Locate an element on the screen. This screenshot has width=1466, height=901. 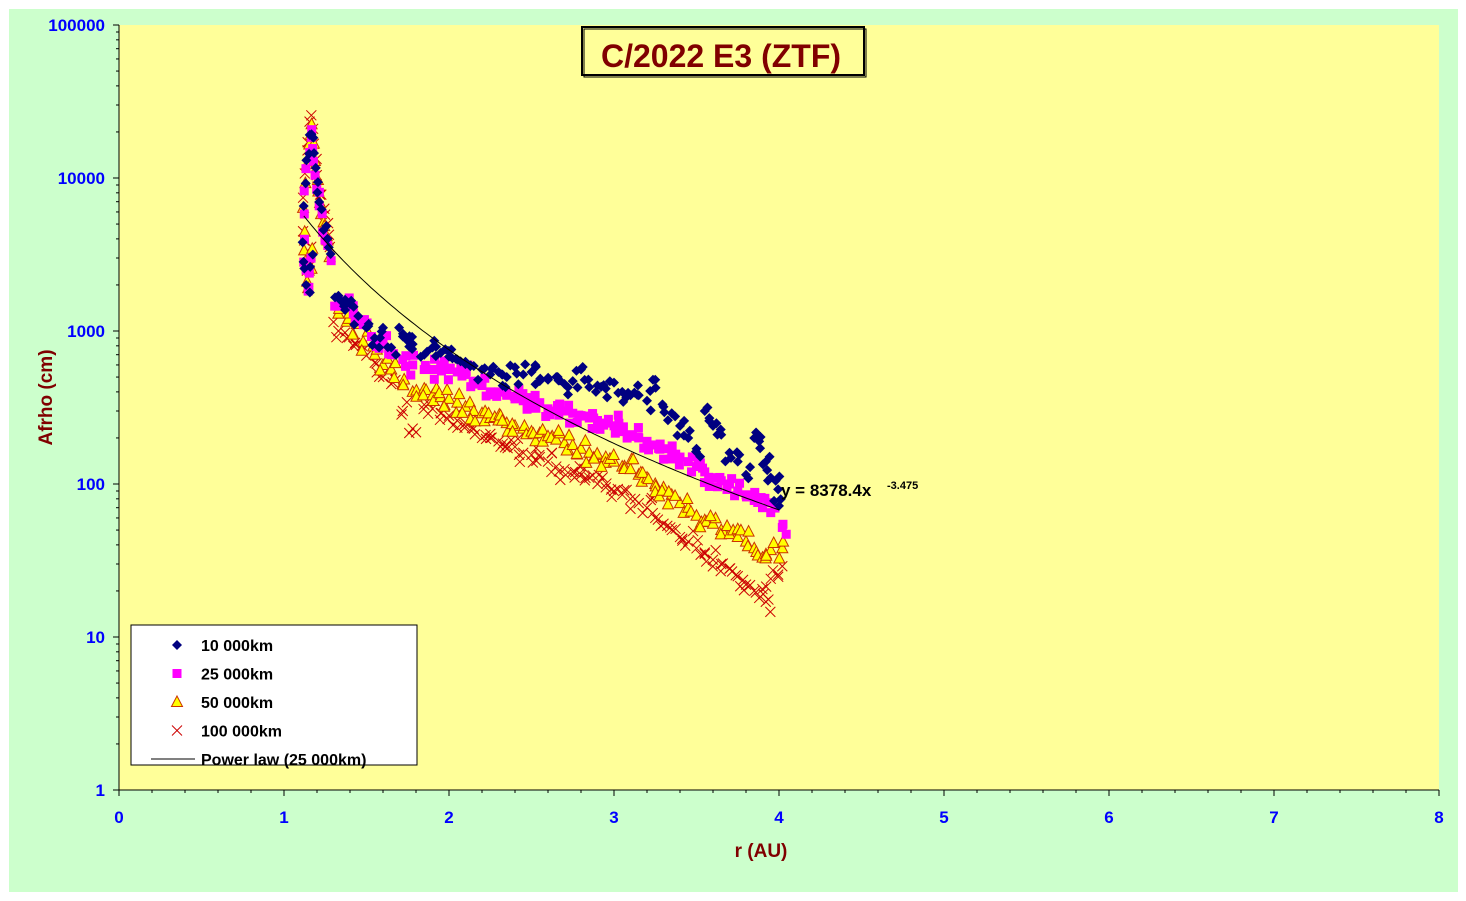
fit-layer is located at coordinates (541, 363).